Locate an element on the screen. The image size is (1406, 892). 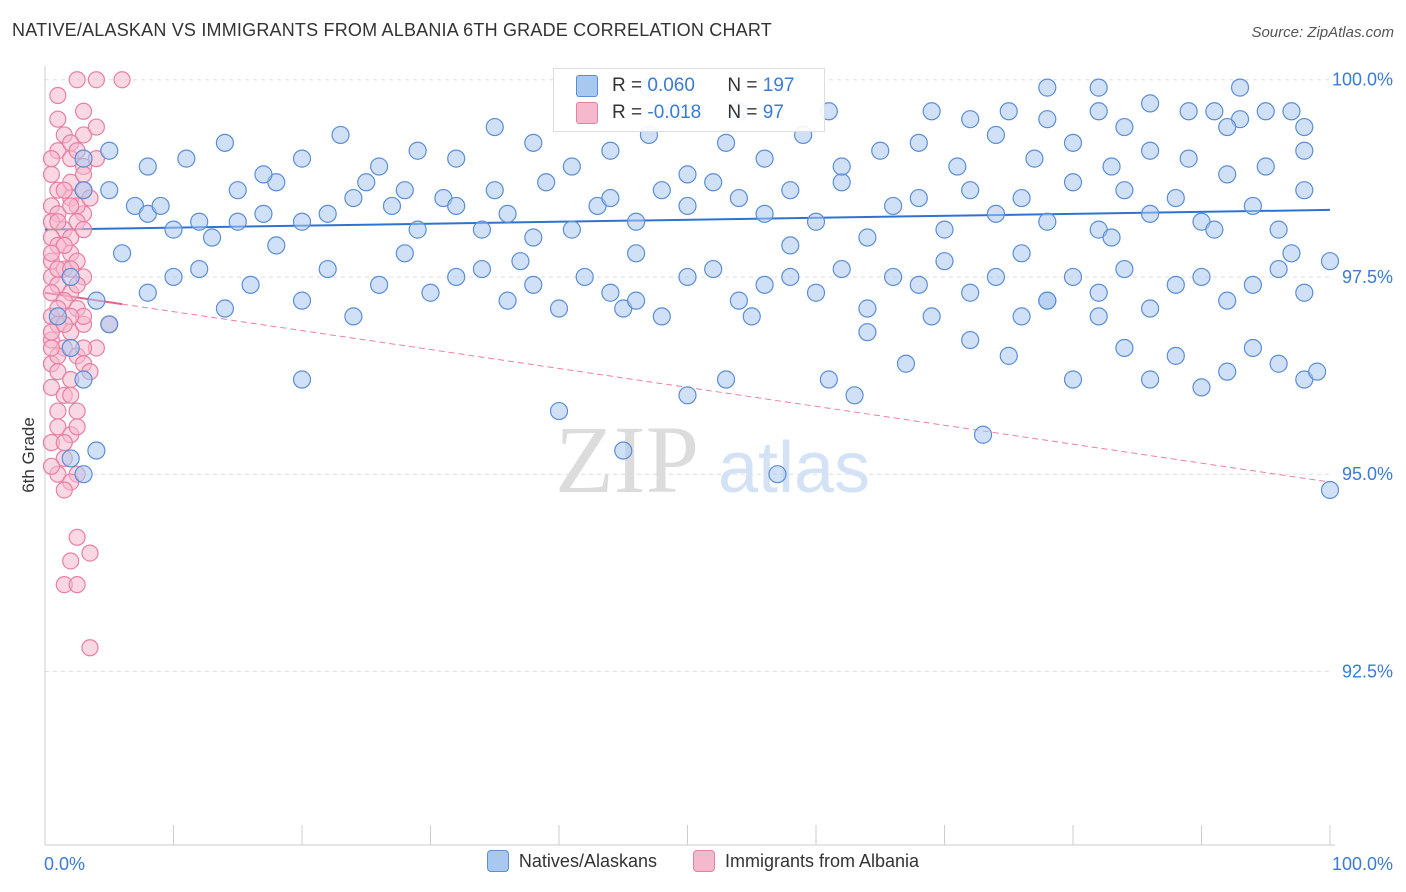
legend-swatch-pink is located at coordinates (703, 861).